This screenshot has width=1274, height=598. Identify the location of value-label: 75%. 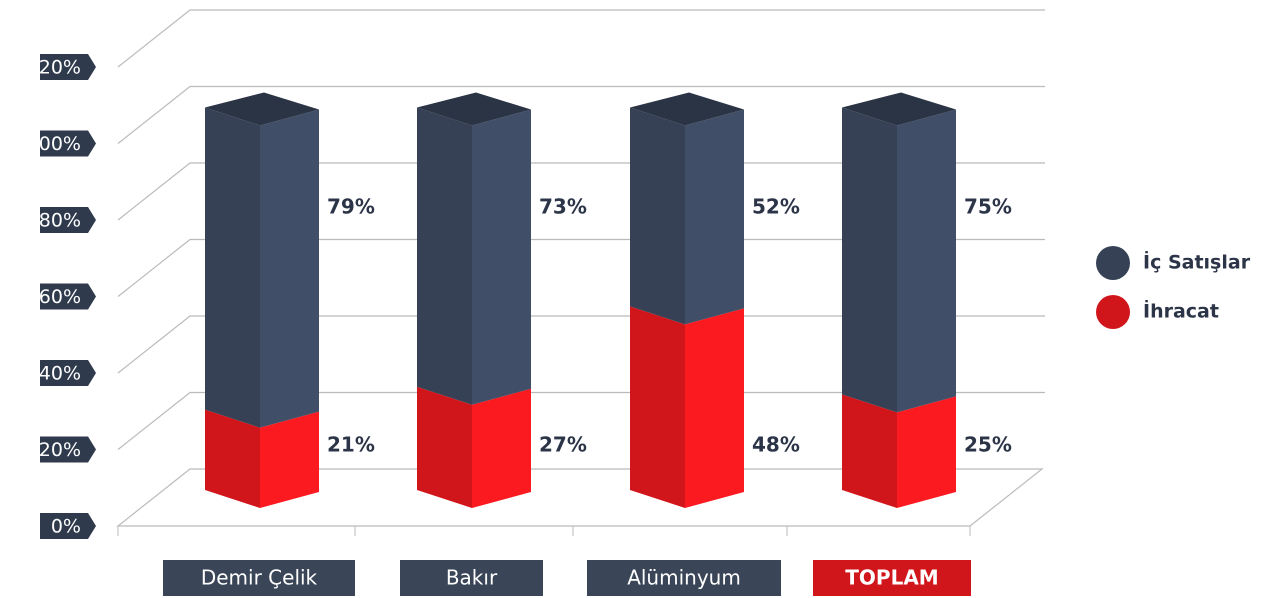
(988, 207).